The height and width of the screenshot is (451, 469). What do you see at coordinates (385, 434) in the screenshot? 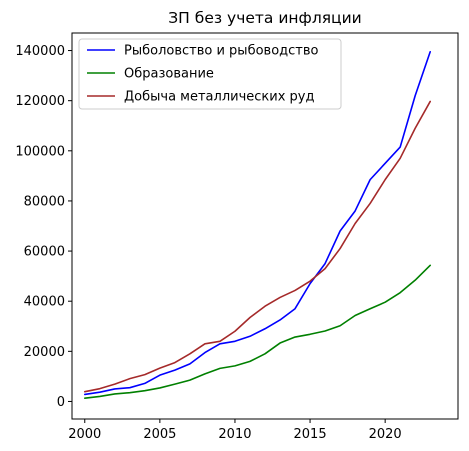
I see `x-tick-label: 2020` at bounding box center [385, 434].